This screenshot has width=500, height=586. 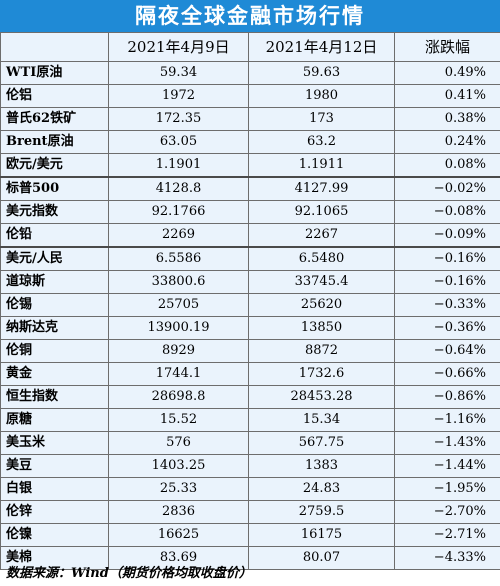 I want to click on row-value-date-1: 6.5586, so click(x=178, y=258).